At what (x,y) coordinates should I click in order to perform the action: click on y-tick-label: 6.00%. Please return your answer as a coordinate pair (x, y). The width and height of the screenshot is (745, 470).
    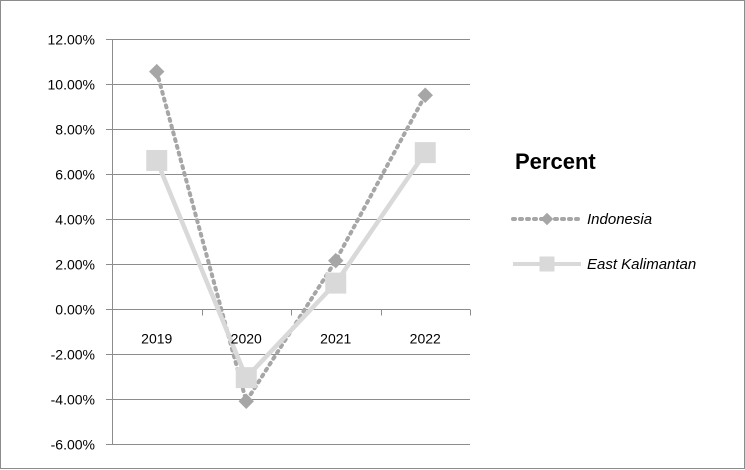
    Looking at the image, I should click on (75, 175).